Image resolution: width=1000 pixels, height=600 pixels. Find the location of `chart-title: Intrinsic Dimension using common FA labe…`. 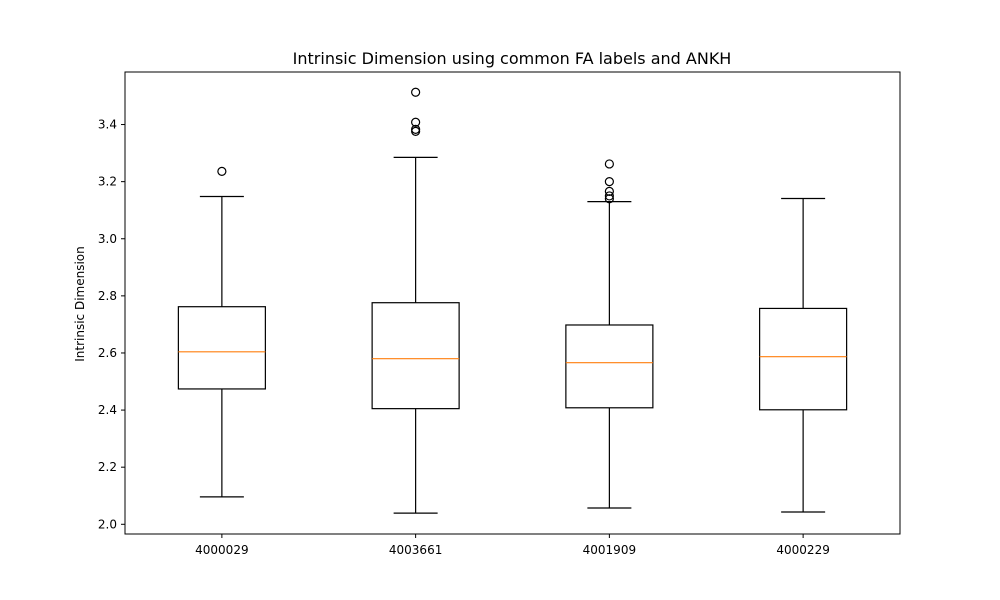

chart-title: Intrinsic Dimension using common FA labe… is located at coordinates (512, 58).